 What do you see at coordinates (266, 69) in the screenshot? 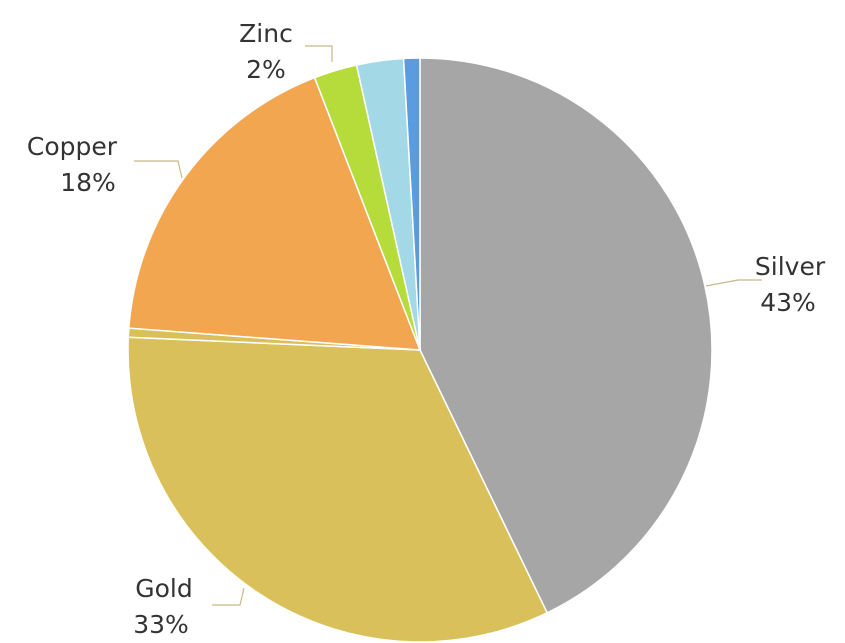
I see `label-zinc-percent: 2%` at bounding box center [266, 69].